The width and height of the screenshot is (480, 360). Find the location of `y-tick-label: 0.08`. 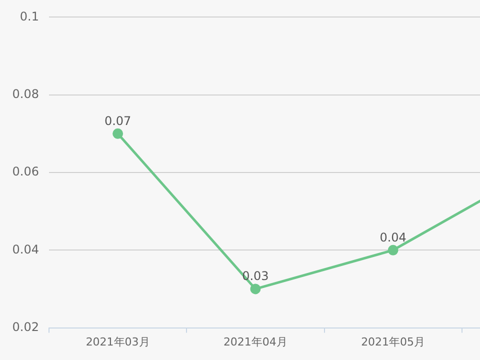

y-tick-label: 0.08 is located at coordinates (25, 93).